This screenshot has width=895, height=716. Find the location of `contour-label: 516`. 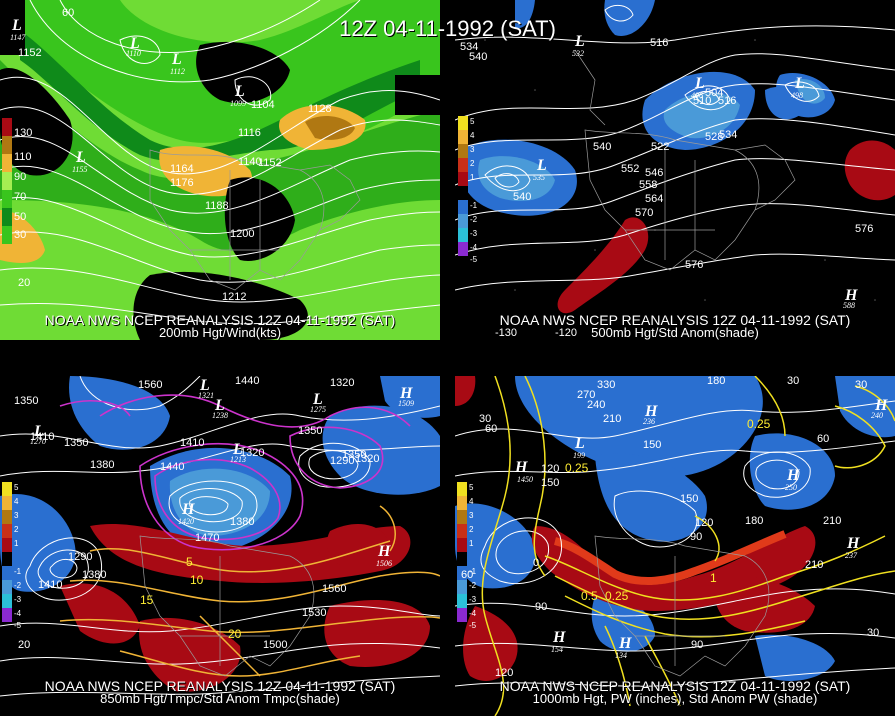

contour-label: 516 is located at coordinates (727, 101).